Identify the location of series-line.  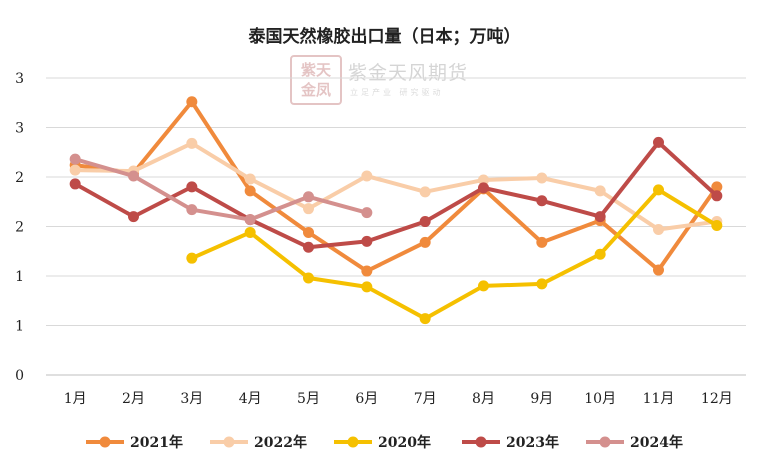
(221, 189).